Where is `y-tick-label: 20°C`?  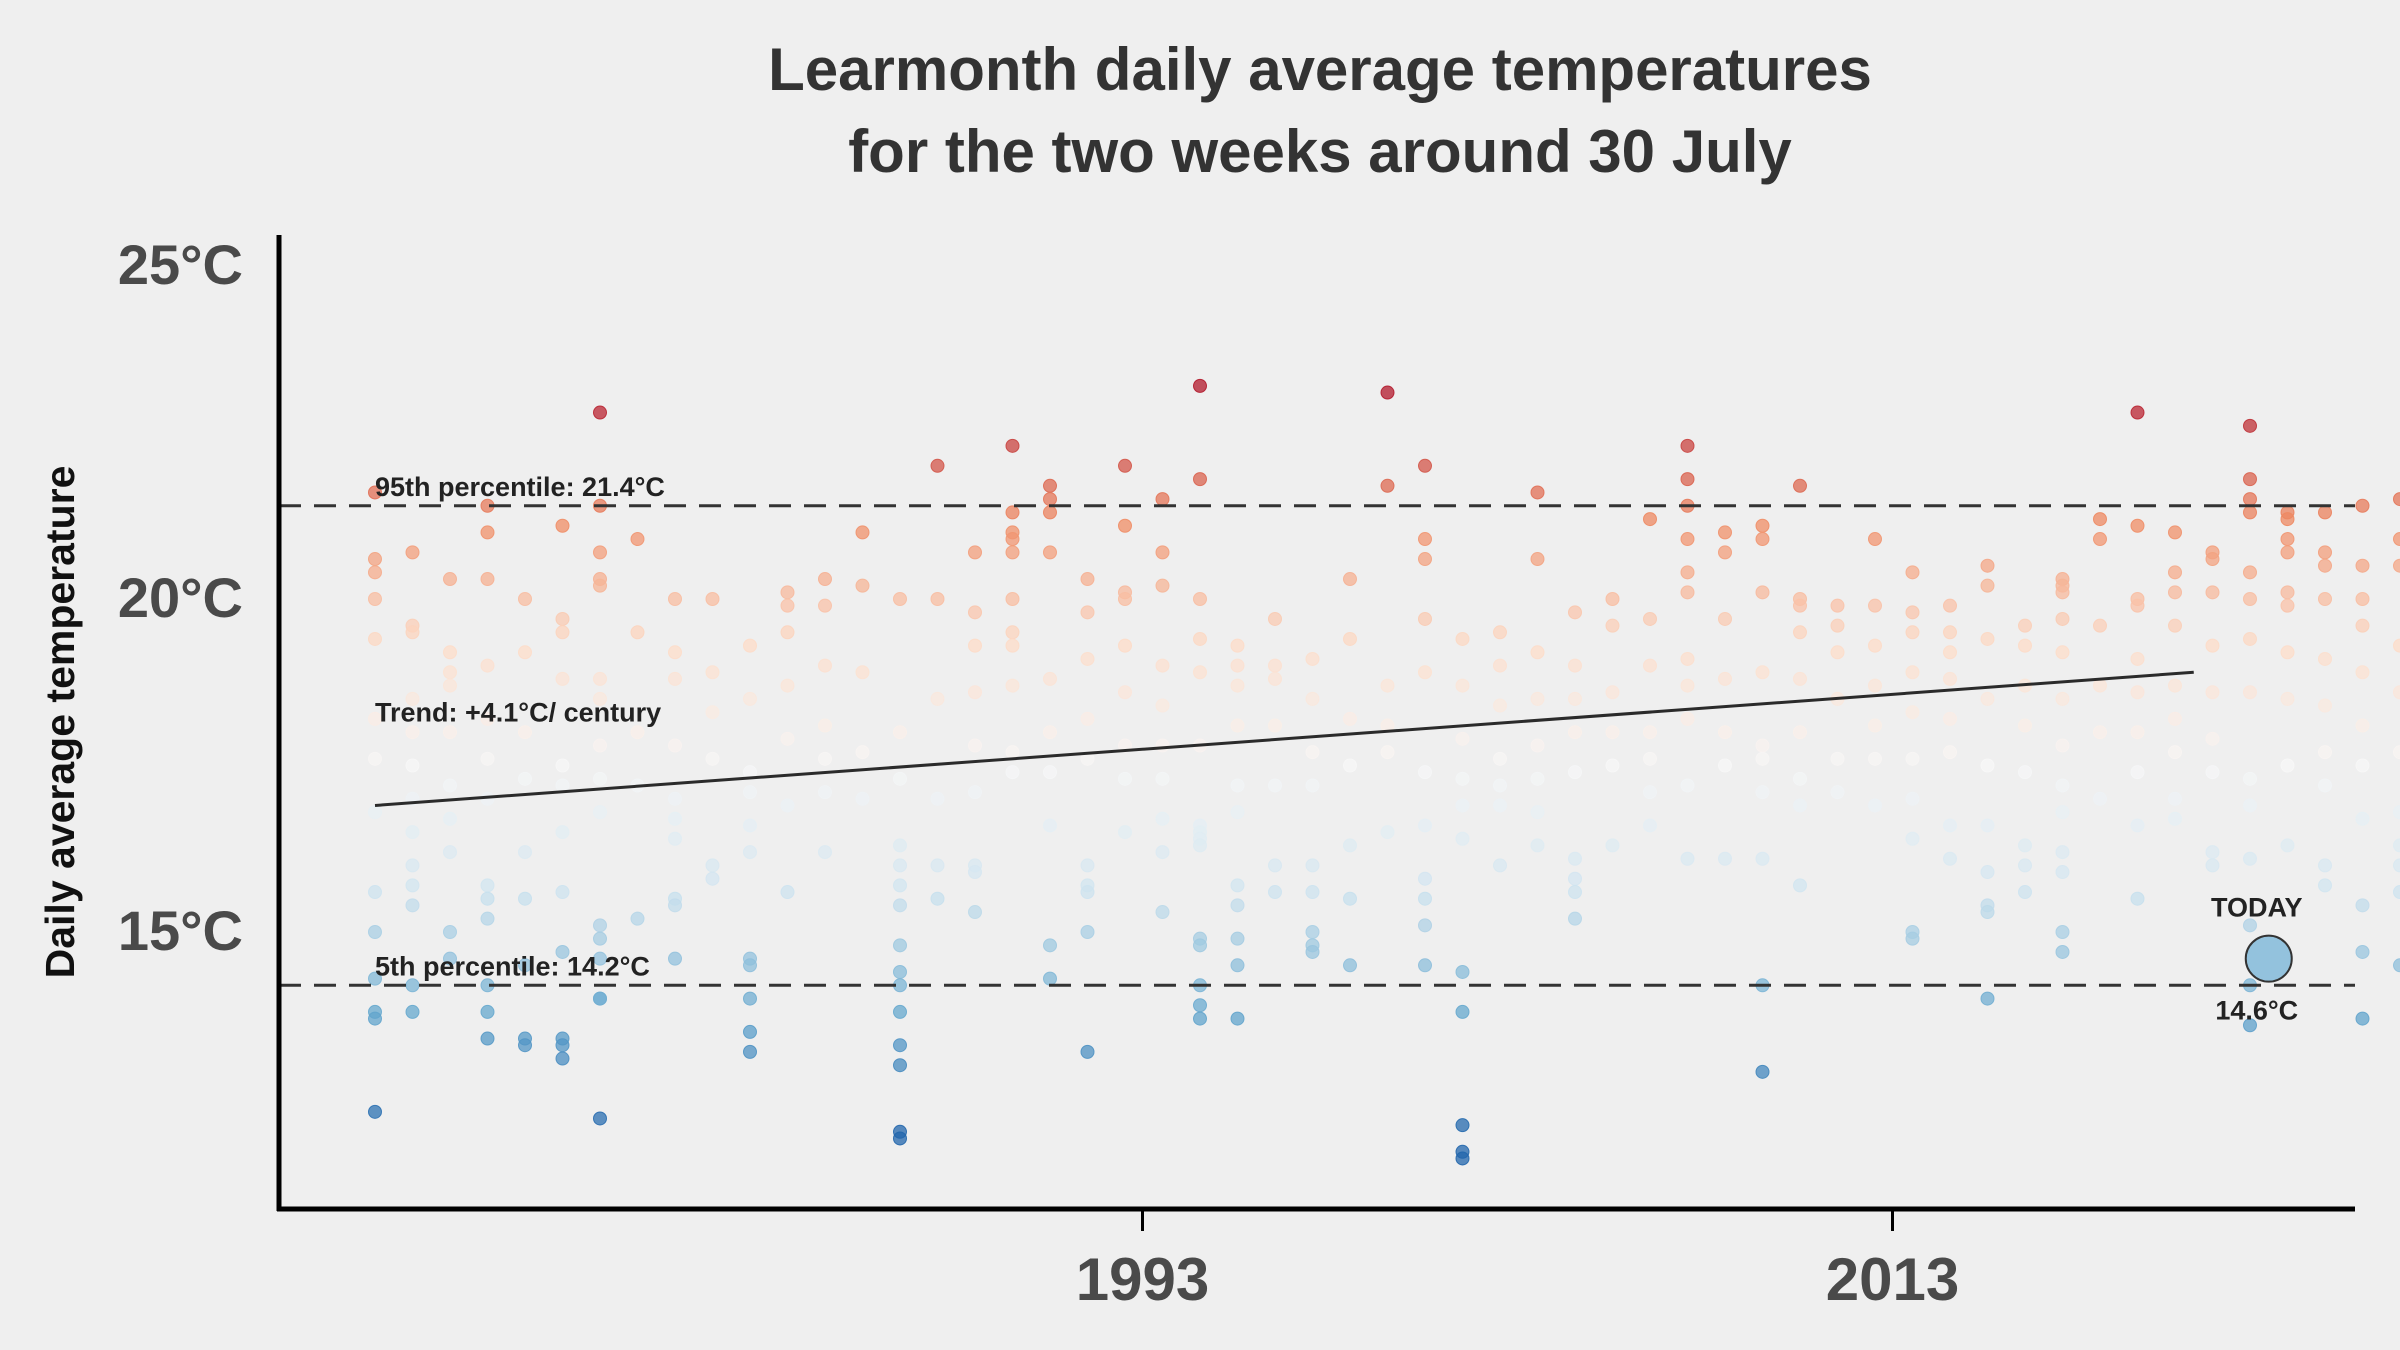
y-tick-label: 20°C is located at coordinates (180, 597).